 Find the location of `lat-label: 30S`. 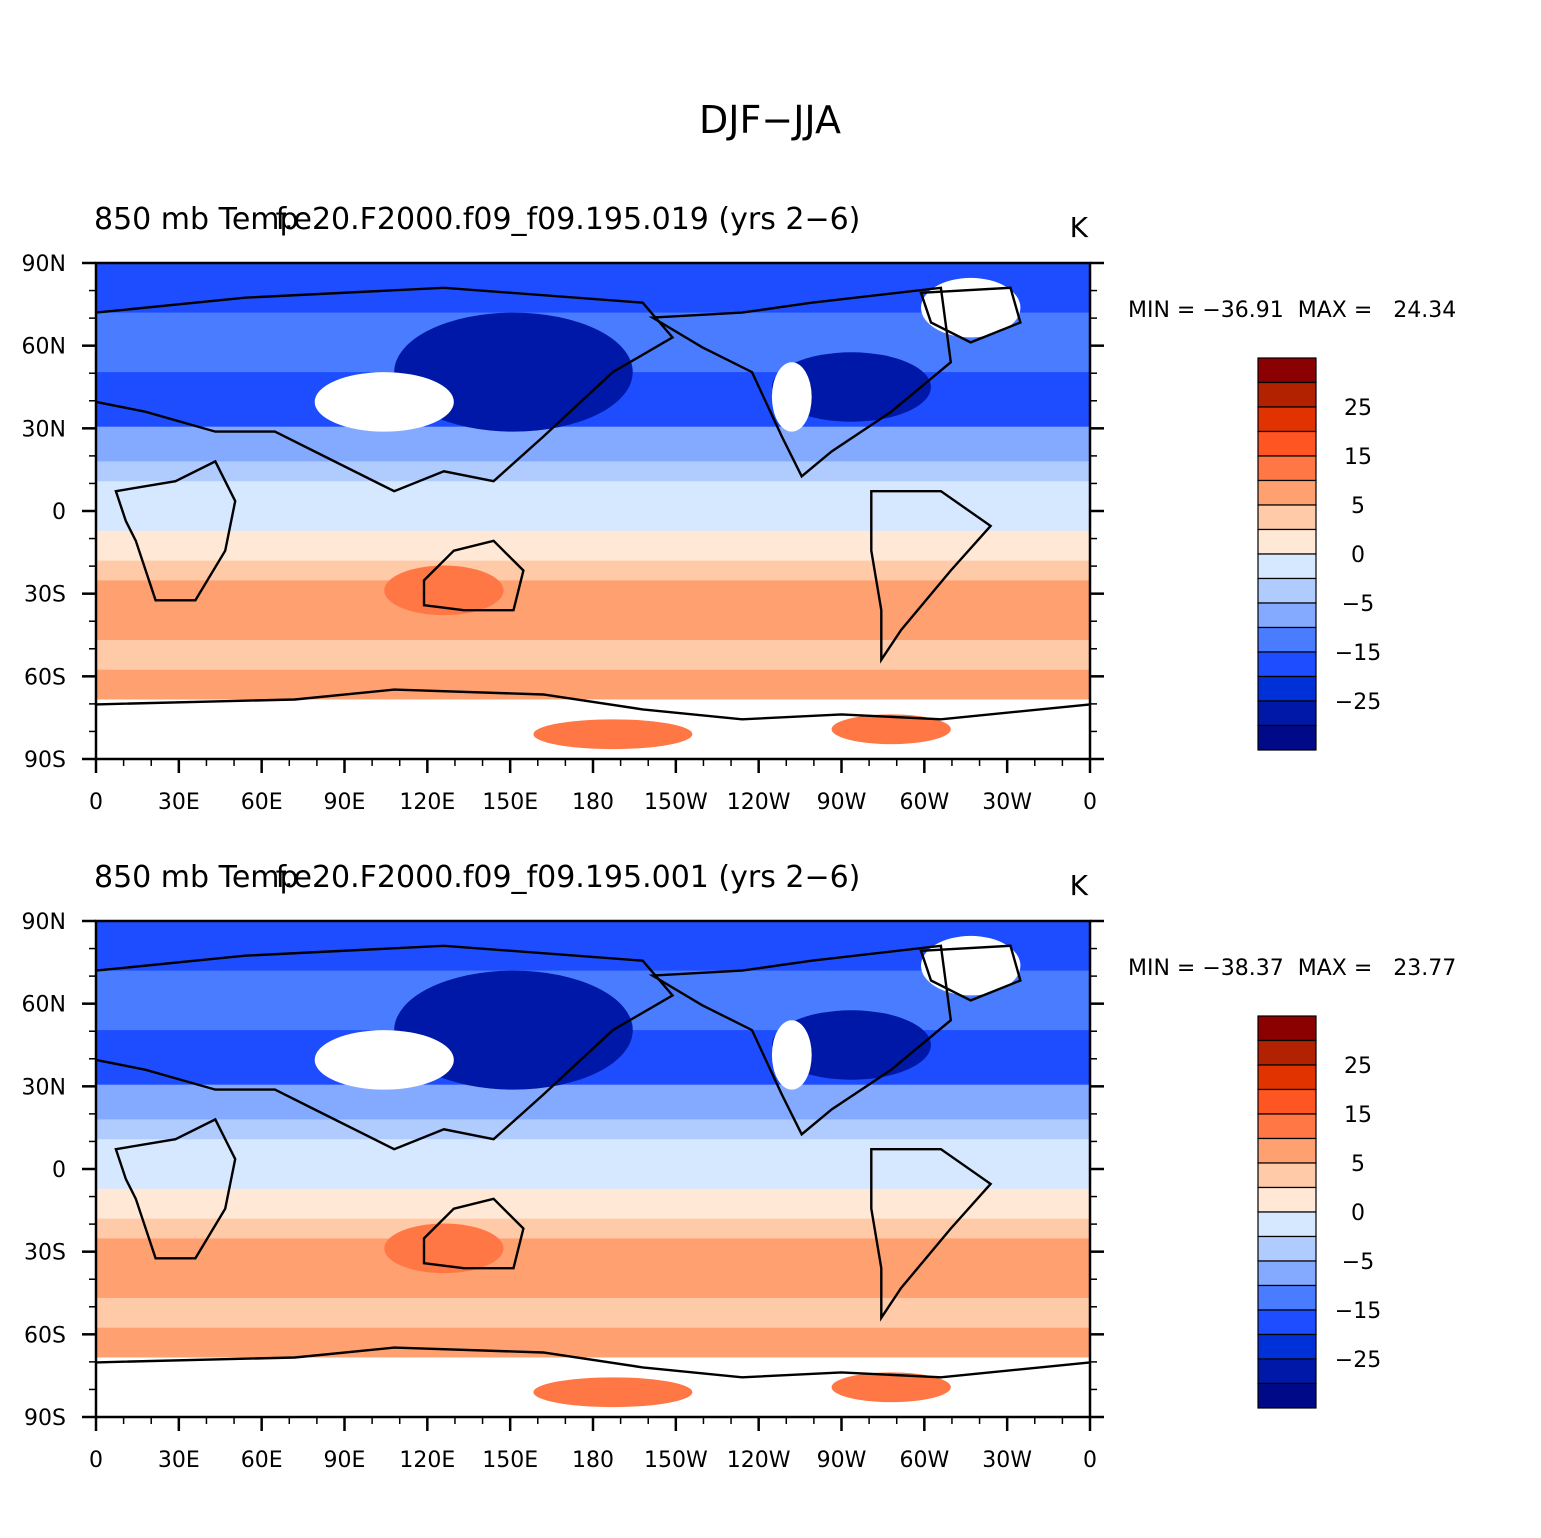

lat-label: 30S is located at coordinates (45, 1253).